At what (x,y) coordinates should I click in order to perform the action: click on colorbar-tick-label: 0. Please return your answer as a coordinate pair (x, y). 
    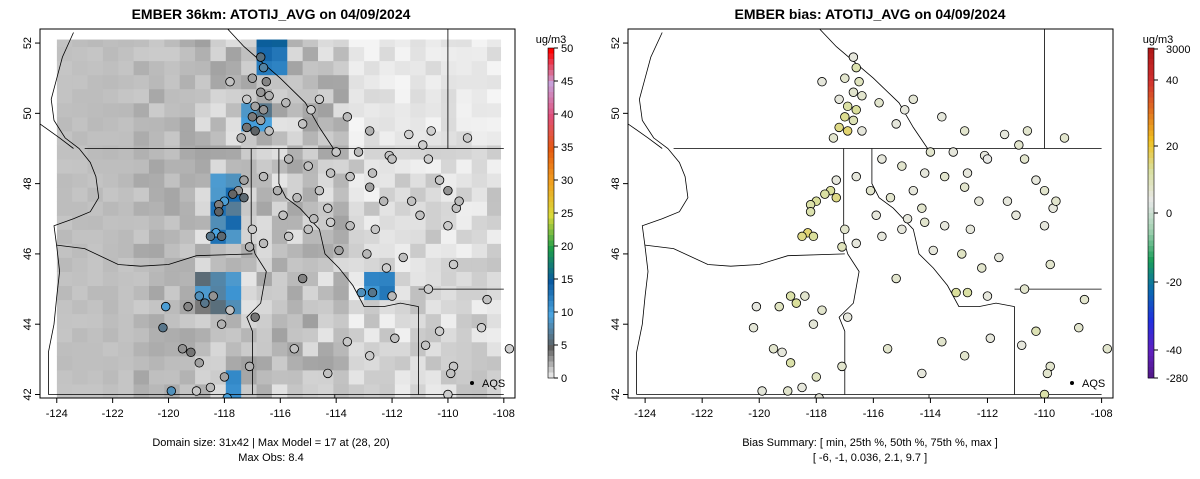
    Looking at the image, I should click on (1169, 214).